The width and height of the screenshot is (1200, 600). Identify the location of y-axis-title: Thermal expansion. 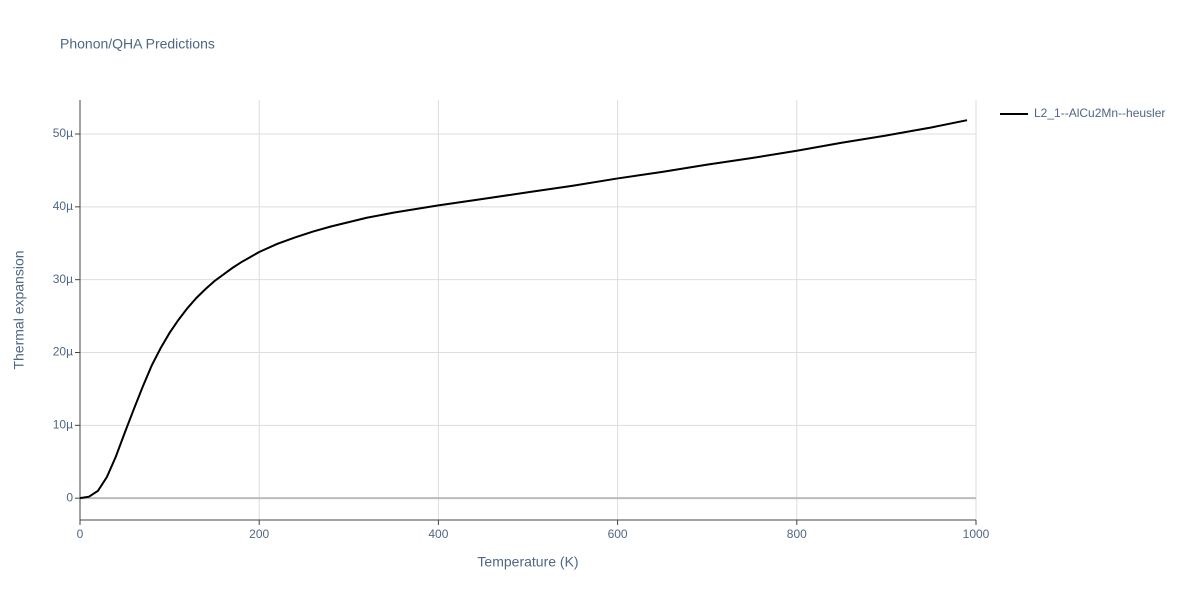
(19, 309).